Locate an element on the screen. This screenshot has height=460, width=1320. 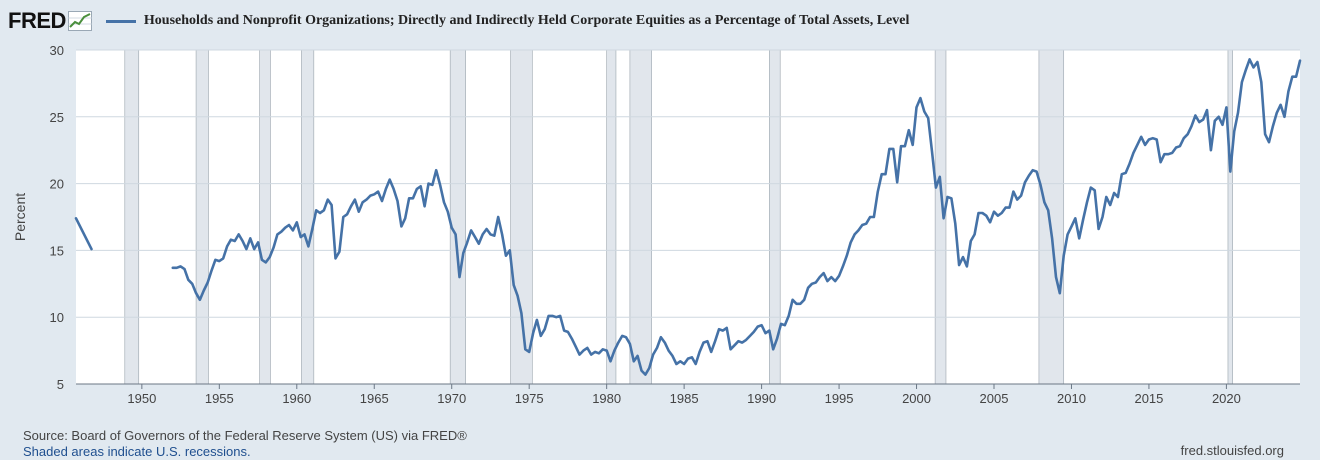
x-tick-label: 1990 is located at coordinates (761, 398).